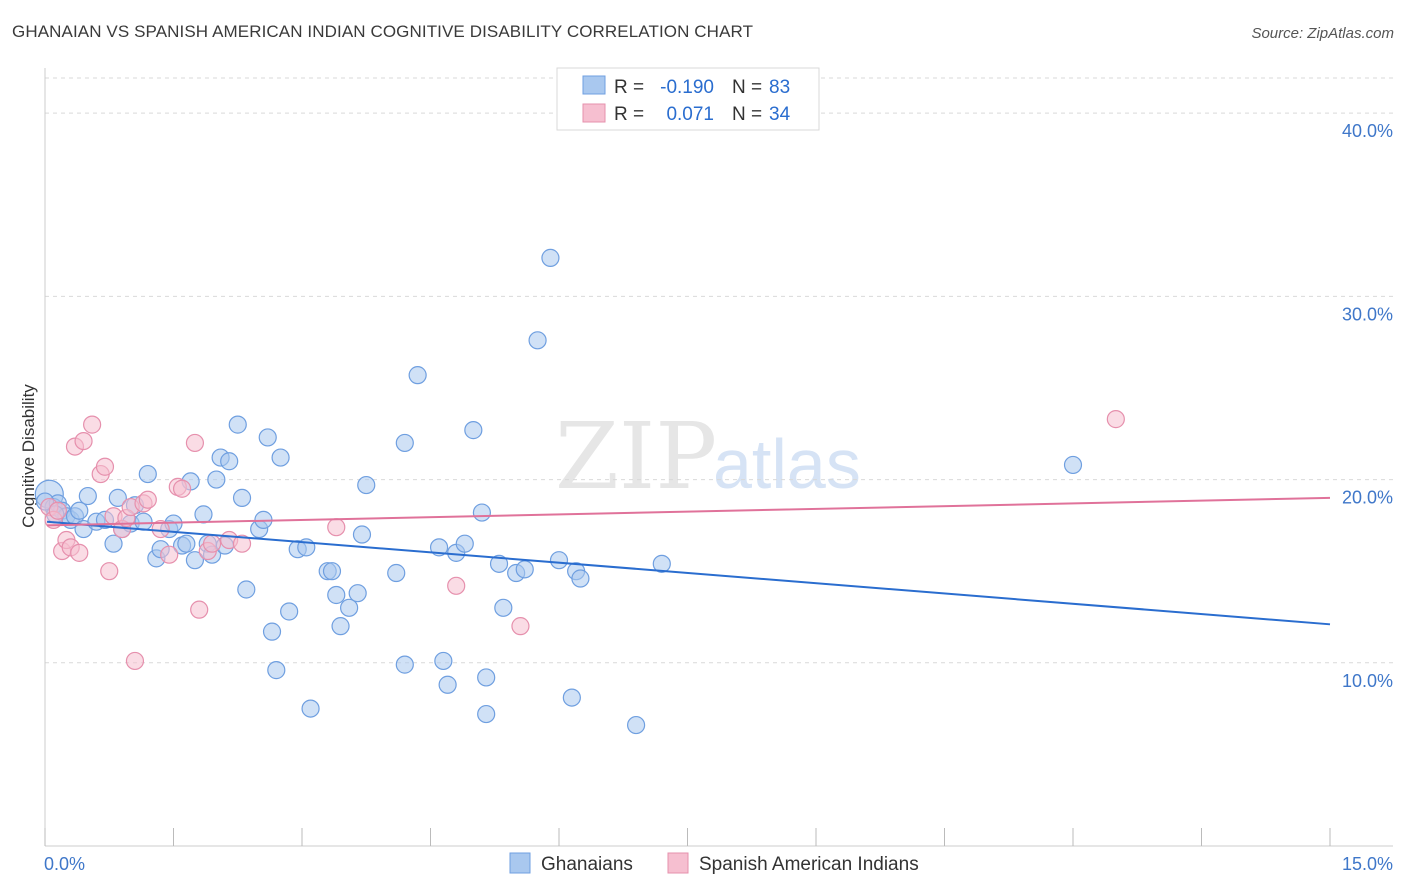 The image size is (1406, 892). I want to click on legend-n-value-1: 83, so click(779, 87).